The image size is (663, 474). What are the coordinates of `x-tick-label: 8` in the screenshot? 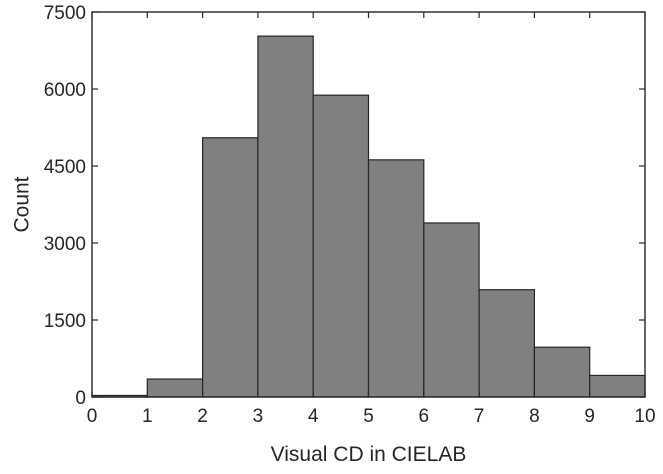 It's located at (534, 416).